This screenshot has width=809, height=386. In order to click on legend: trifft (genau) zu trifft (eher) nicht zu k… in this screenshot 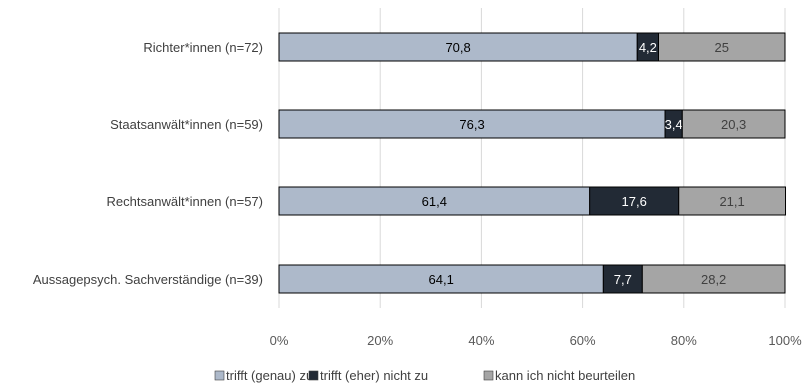, I will do `click(424, 375)`.